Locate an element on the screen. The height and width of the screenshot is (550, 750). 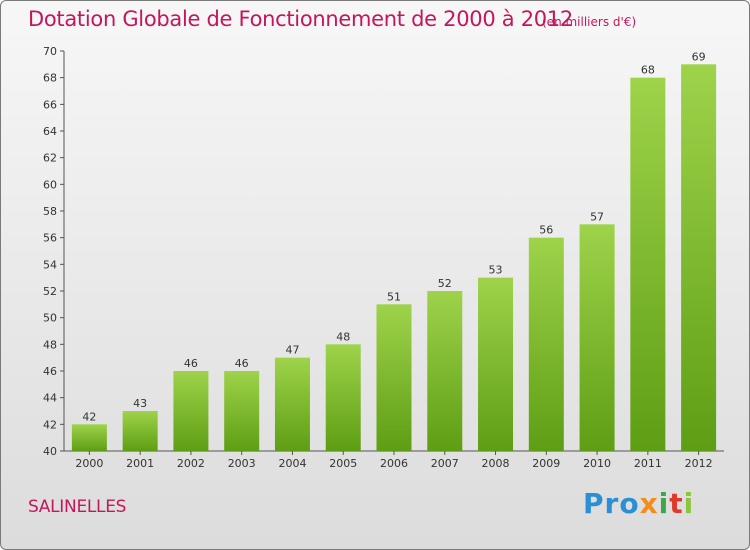
x-tick-label: 2002 is located at coordinates (191, 463).